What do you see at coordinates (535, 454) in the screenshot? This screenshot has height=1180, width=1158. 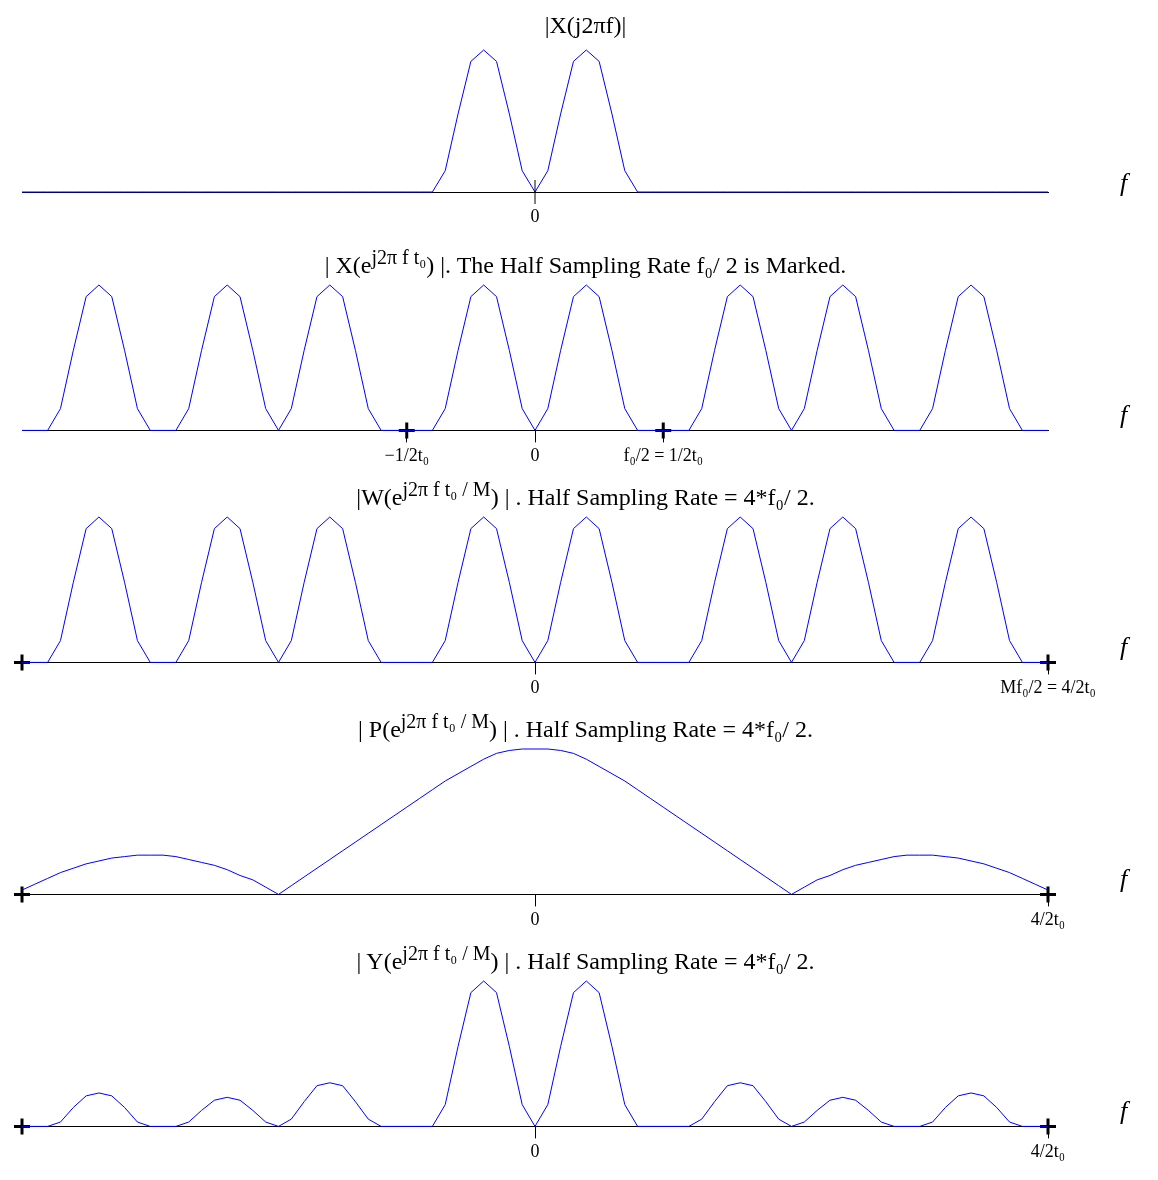 I see `x-tick-label: 0` at bounding box center [535, 454].